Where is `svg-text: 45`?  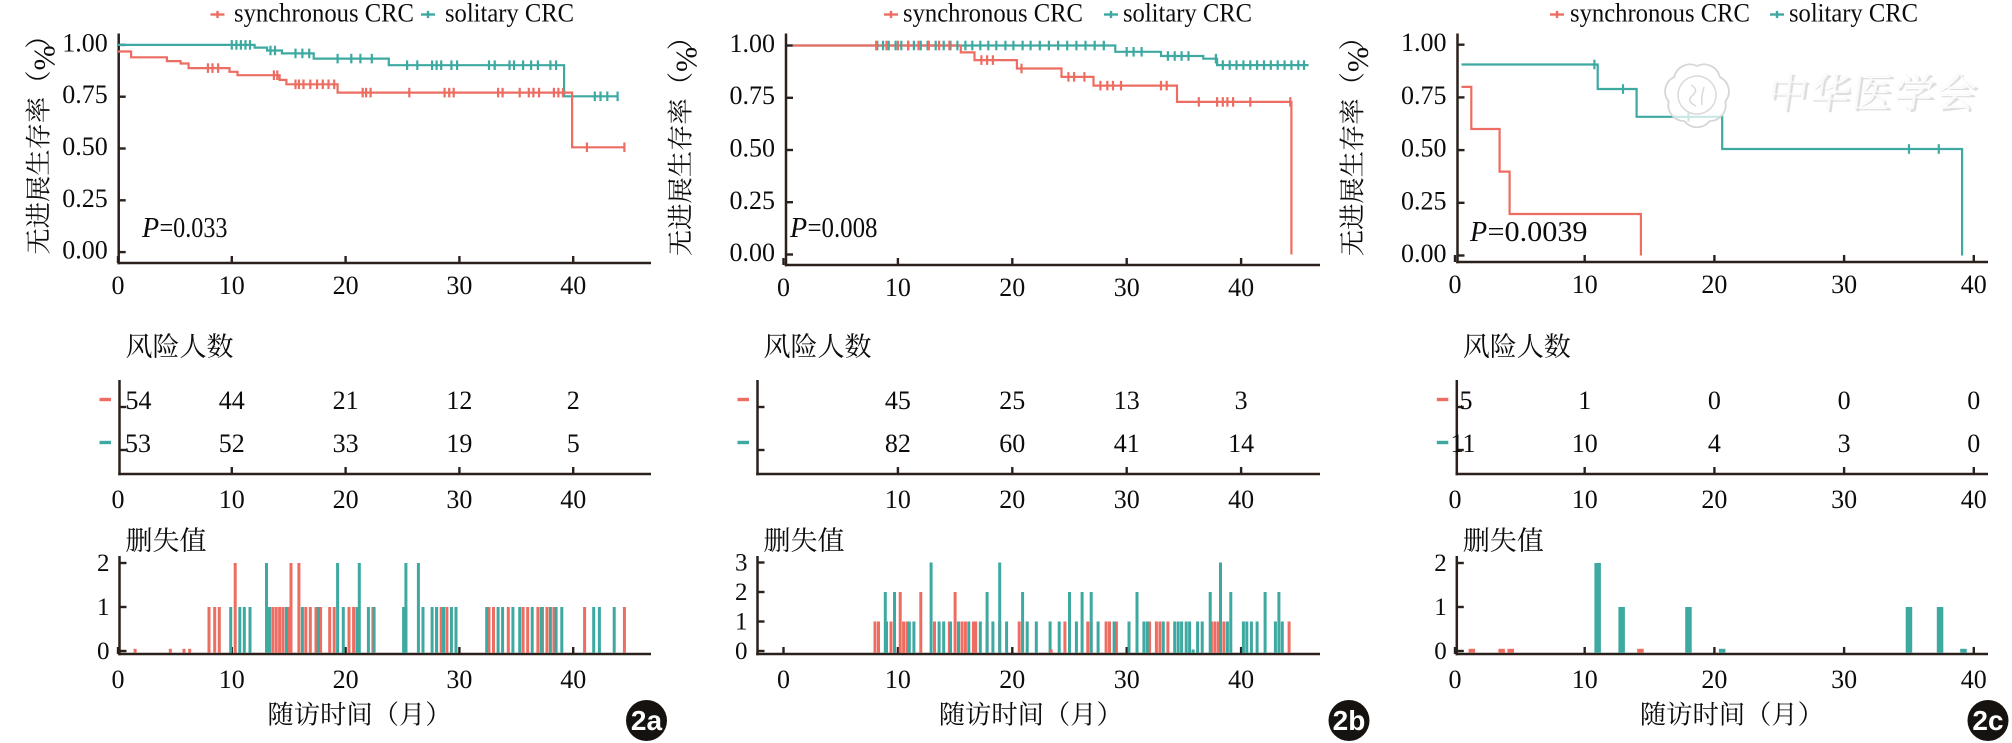 svg-text: 45 is located at coordinates (898, 400).